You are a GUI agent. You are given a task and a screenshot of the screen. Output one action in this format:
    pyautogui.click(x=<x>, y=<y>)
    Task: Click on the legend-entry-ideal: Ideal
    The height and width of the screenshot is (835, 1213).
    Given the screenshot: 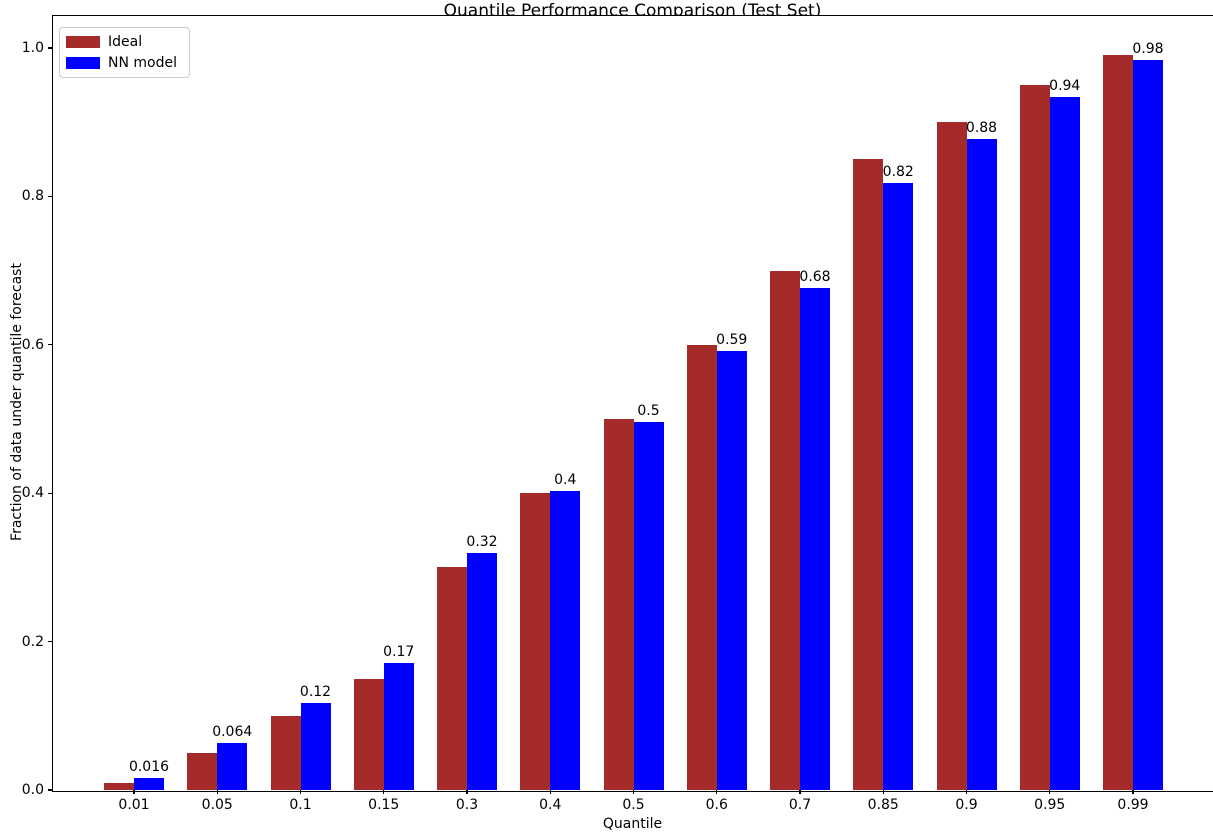 What is the action you would take?
    pyautogui.click(x=121, y=42)
    